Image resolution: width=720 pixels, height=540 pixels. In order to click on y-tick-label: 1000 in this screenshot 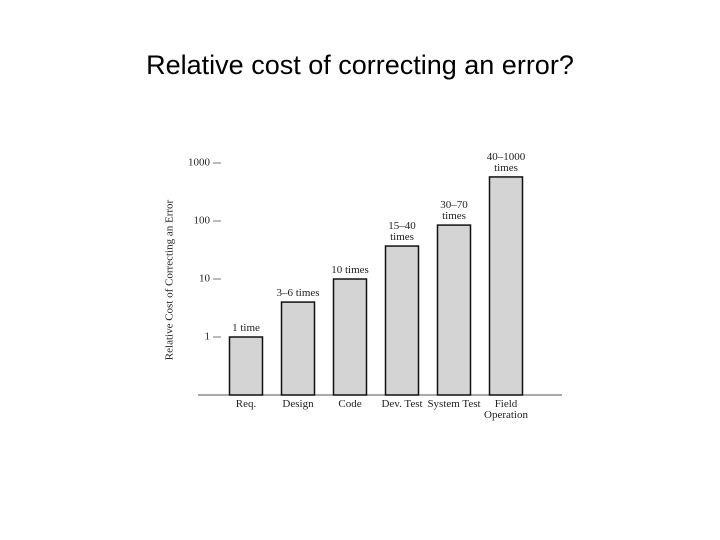, I will do `click(199, 163)`.